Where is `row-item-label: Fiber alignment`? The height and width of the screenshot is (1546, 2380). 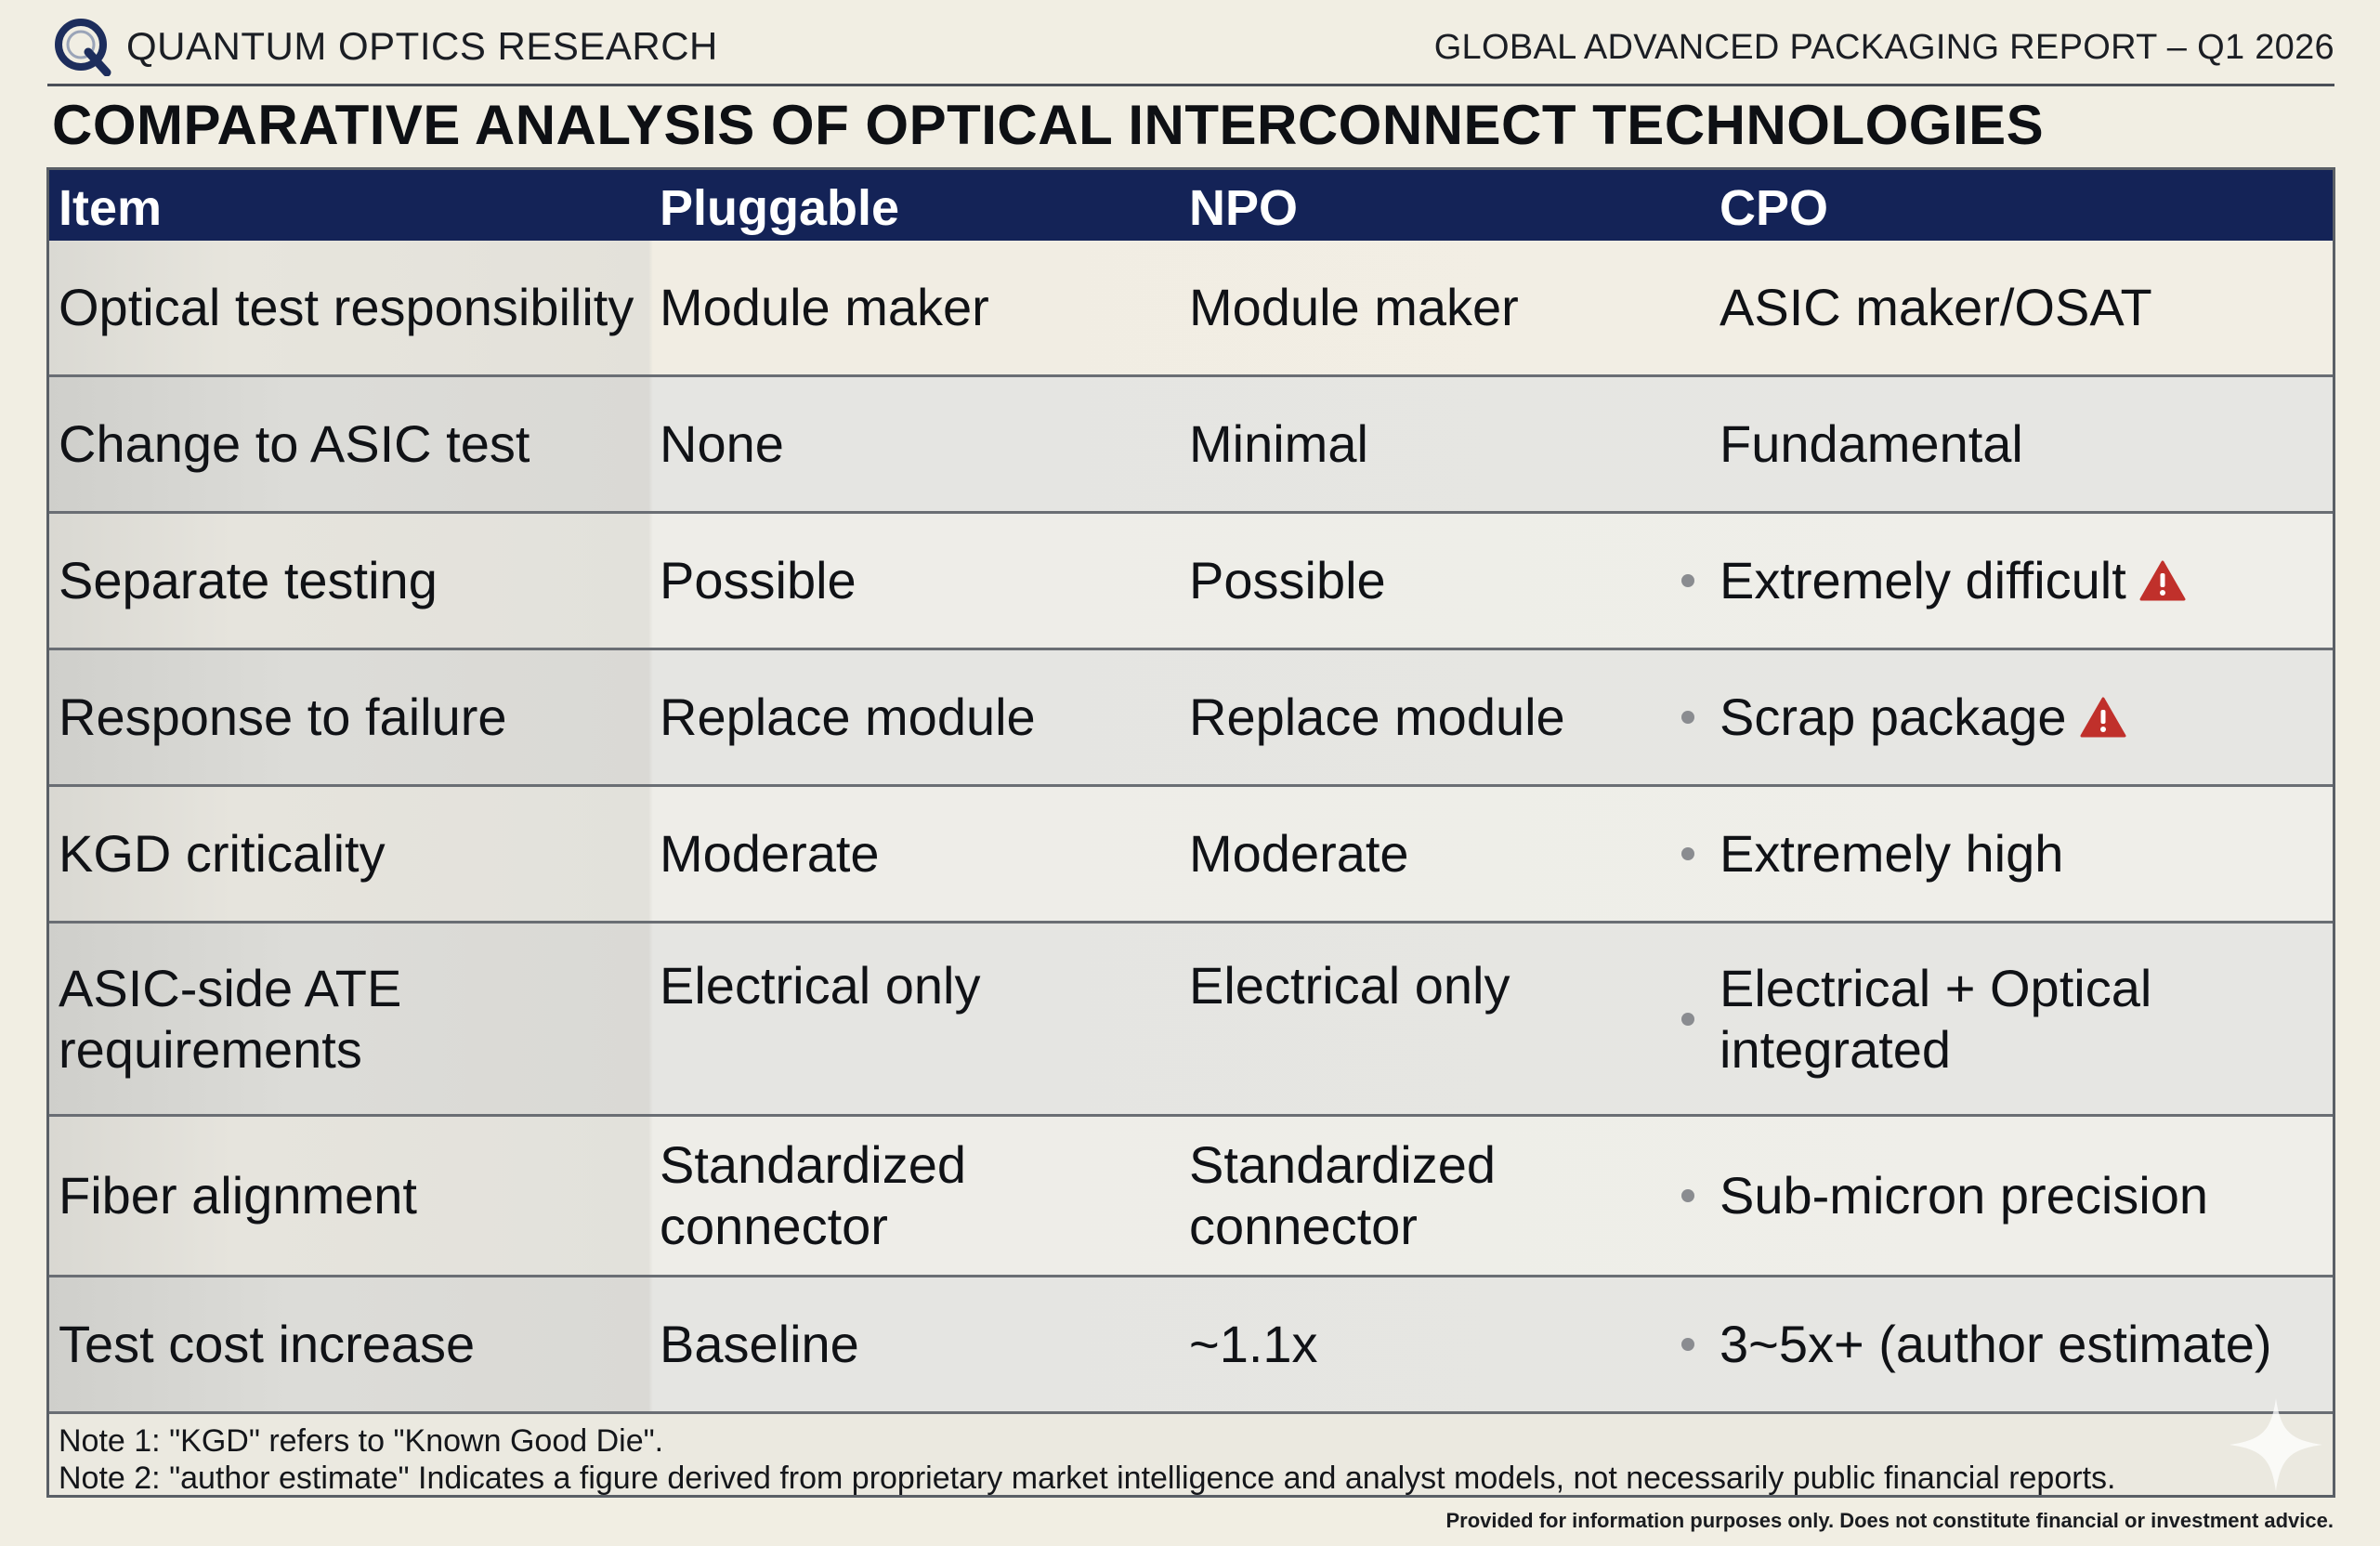 row-item-label: Fiber alignment is located at coordinates (238, 1195).